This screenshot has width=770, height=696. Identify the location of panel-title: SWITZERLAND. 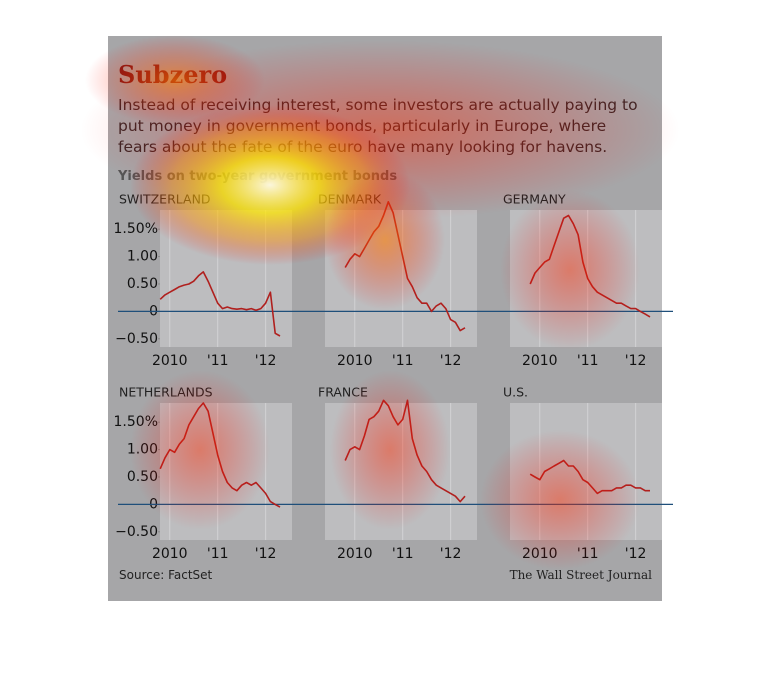
(165, 199).